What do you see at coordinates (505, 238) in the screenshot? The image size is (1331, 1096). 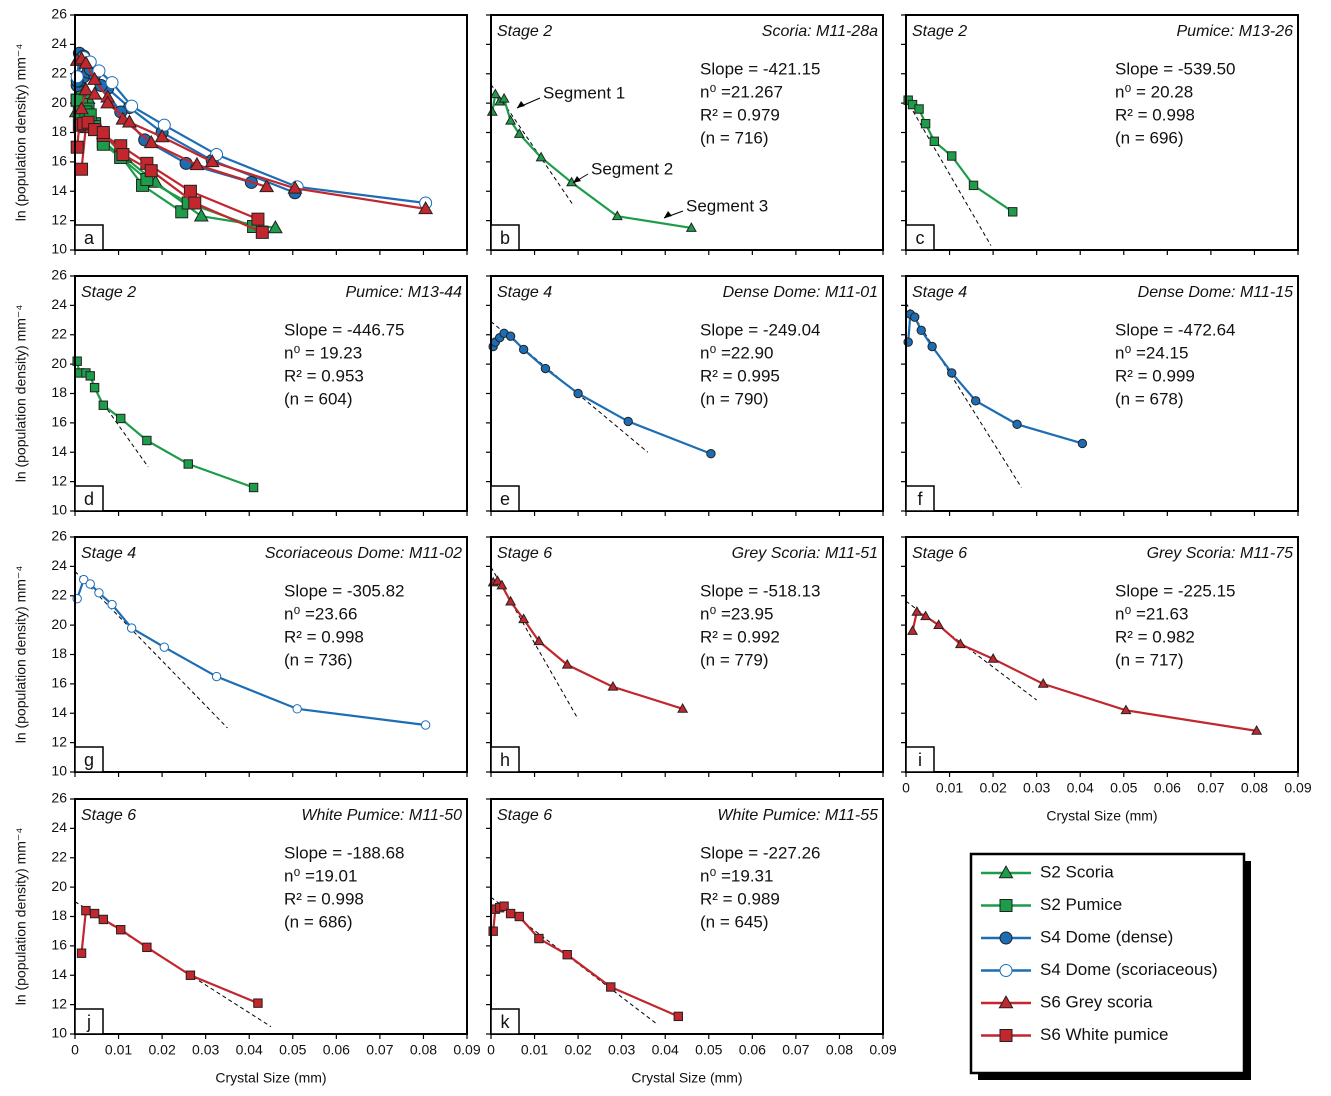 I see `panel-letter: b` at bounding box center [505, 238].